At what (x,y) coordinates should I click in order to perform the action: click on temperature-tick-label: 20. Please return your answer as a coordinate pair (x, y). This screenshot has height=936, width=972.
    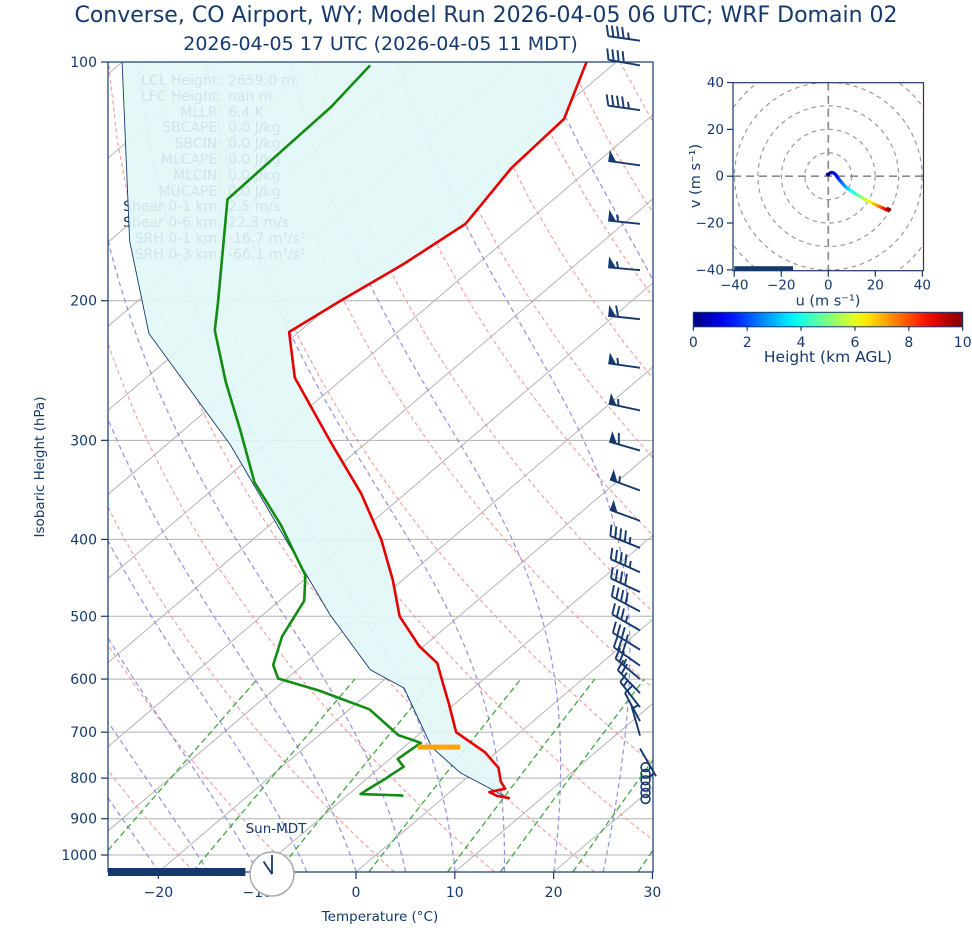
    Looking at the image, I should click on (554, 893).